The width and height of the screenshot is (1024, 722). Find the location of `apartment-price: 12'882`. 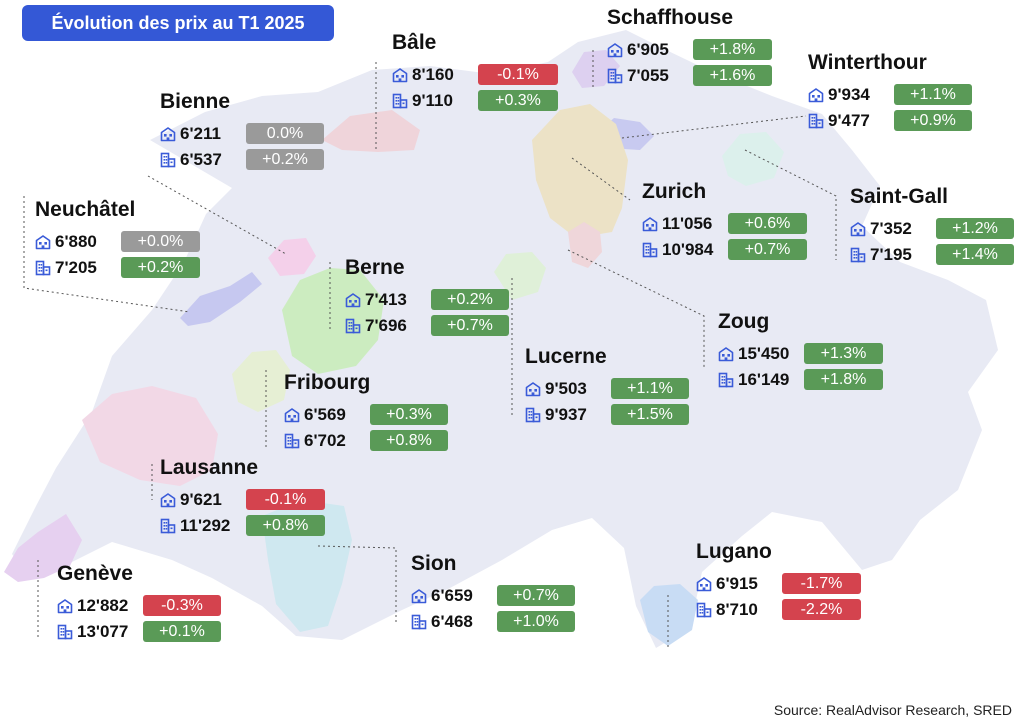

apartment-price: 12'882 is located at coordinates (103, 605).